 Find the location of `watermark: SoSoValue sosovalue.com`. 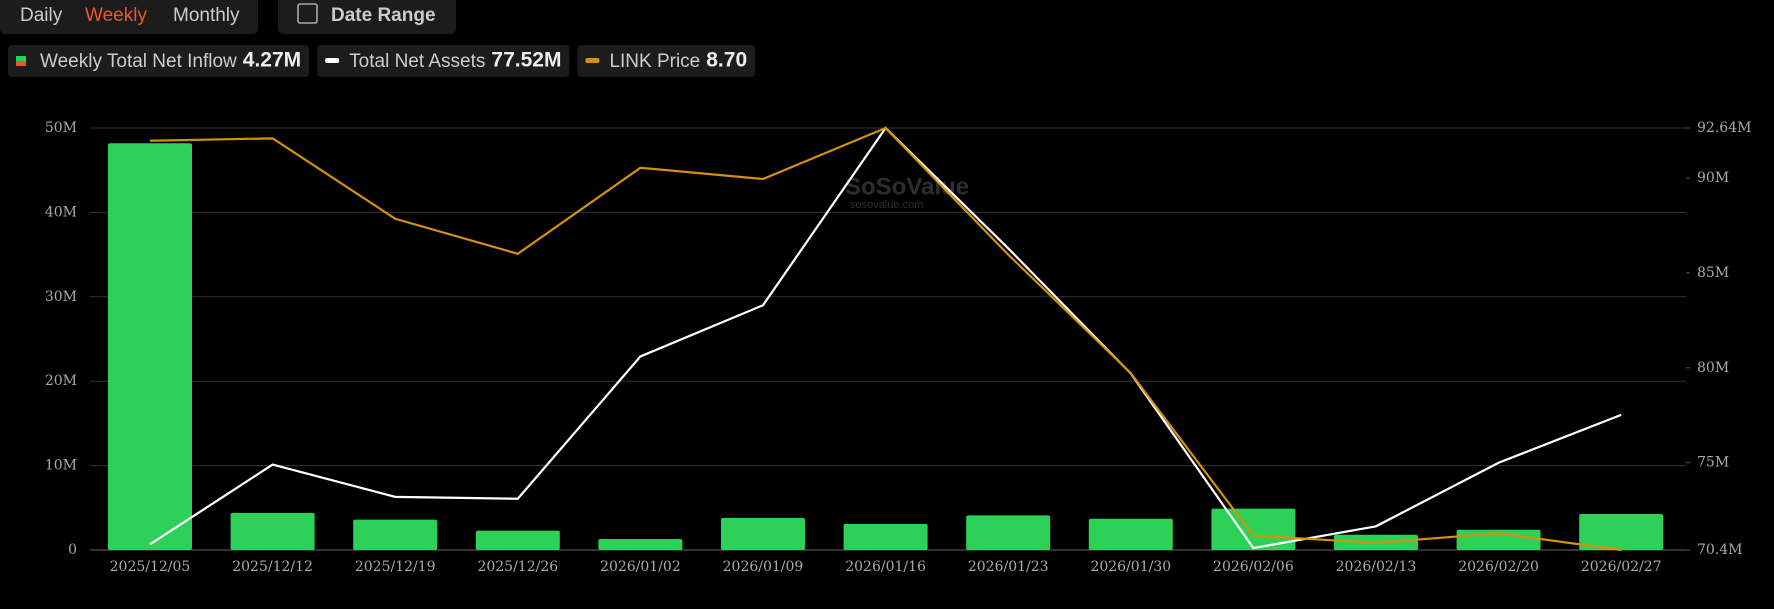

watermark: SoSoValue sosovalue.com is located at coordinates (907, 192).